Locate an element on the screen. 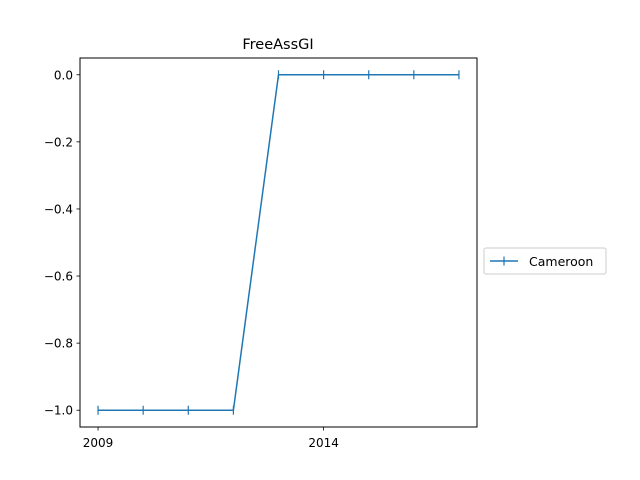  x-tick-label: 2009 is located at coordinates (98, 443).